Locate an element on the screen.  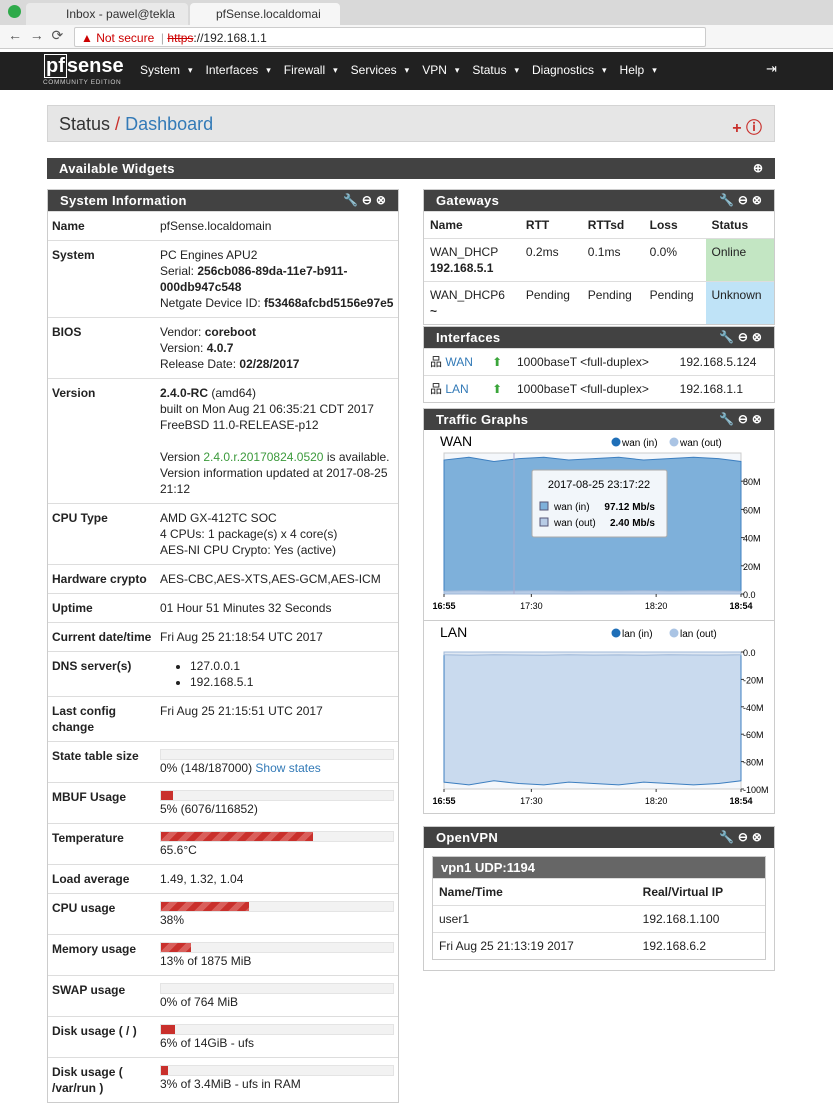
gateway-name: WAN_DHCP 192.168.5.1 is located at coordinates (472, 260).